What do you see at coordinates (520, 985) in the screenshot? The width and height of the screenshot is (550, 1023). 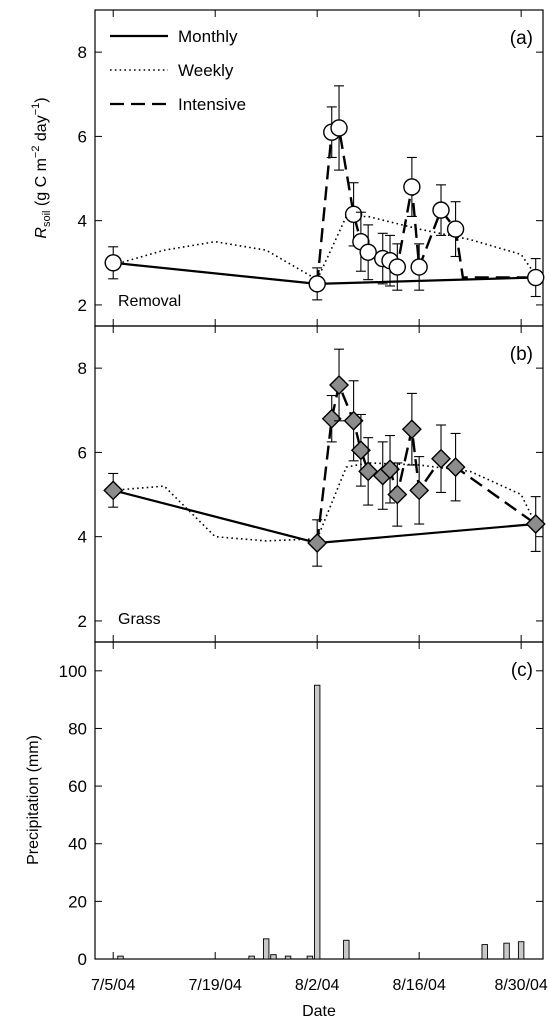 I see `x-tick-label: 8/30/04` at bounding box center [520, 985].